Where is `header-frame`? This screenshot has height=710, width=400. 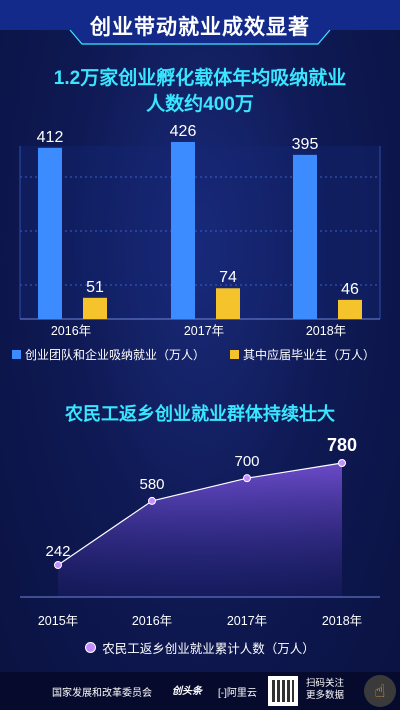 header-frame is located at coordinates (200, 22).